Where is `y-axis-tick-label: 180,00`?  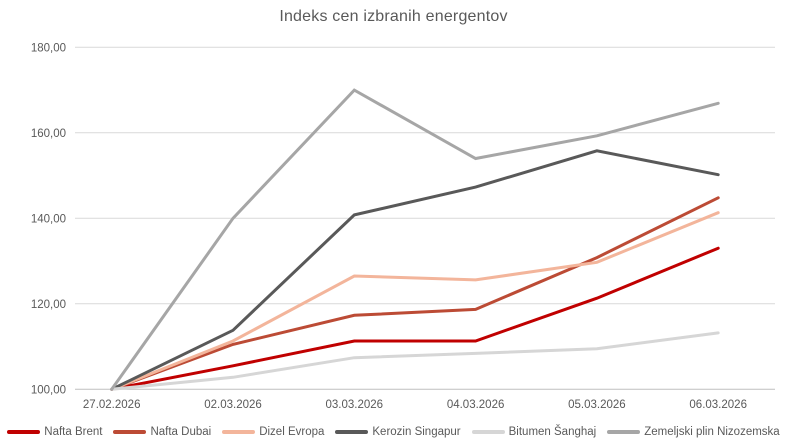
y-axis-tick-label: 180,00 is located at coordinates (48, 48).